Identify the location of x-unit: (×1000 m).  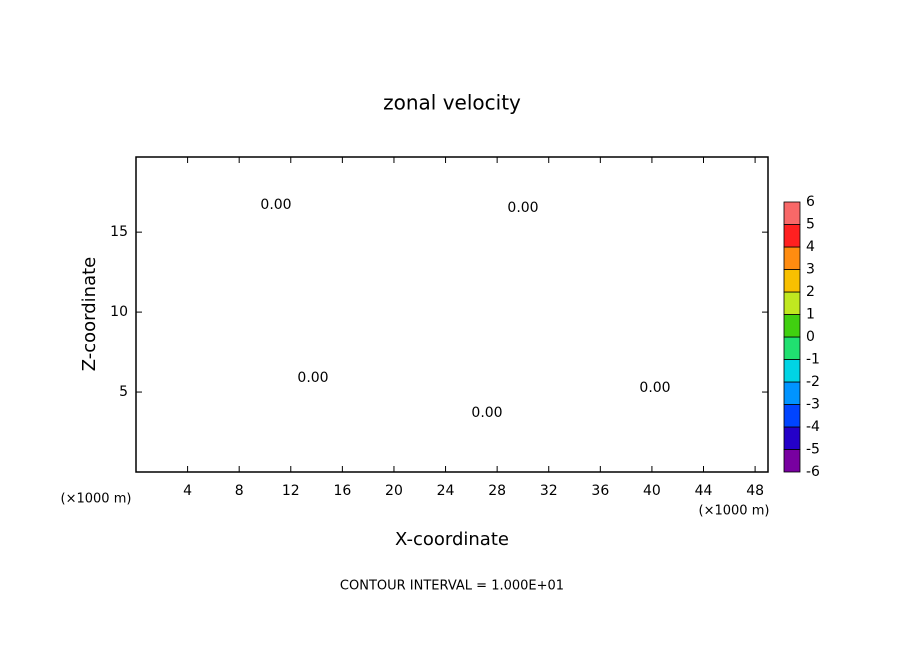
(734, 511).